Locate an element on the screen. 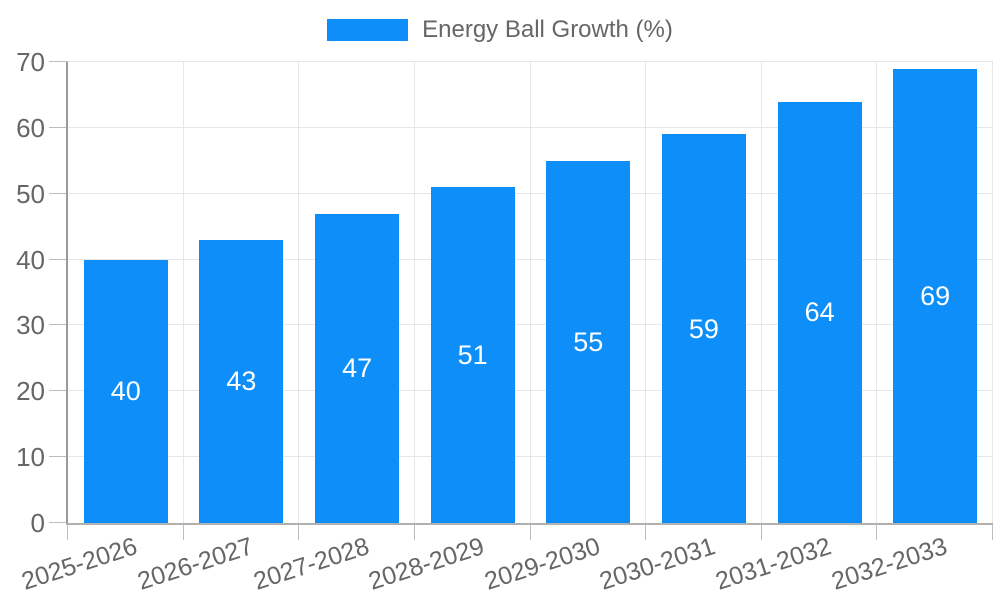 The image size is (1000, 600). x-axis-tick-label: 2026-2027 is located at coordinates (195, 564).